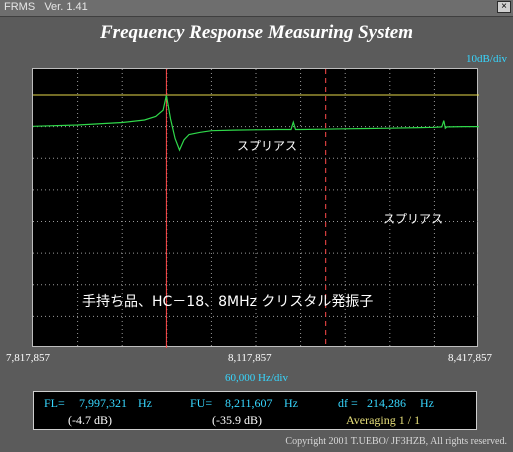 This screenshot has width=513, height=452. Describe the element at coordinates (250, 358) in the screenshot. I see `x-tick-center: 8,117,857` at that location.